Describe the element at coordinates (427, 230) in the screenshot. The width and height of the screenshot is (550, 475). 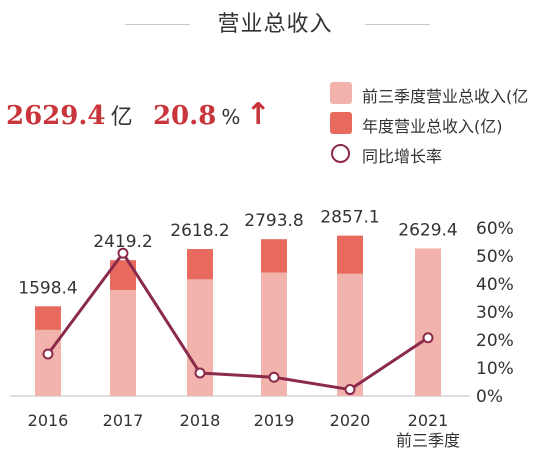
I see `bar-value-label: 2629.4` at that location.